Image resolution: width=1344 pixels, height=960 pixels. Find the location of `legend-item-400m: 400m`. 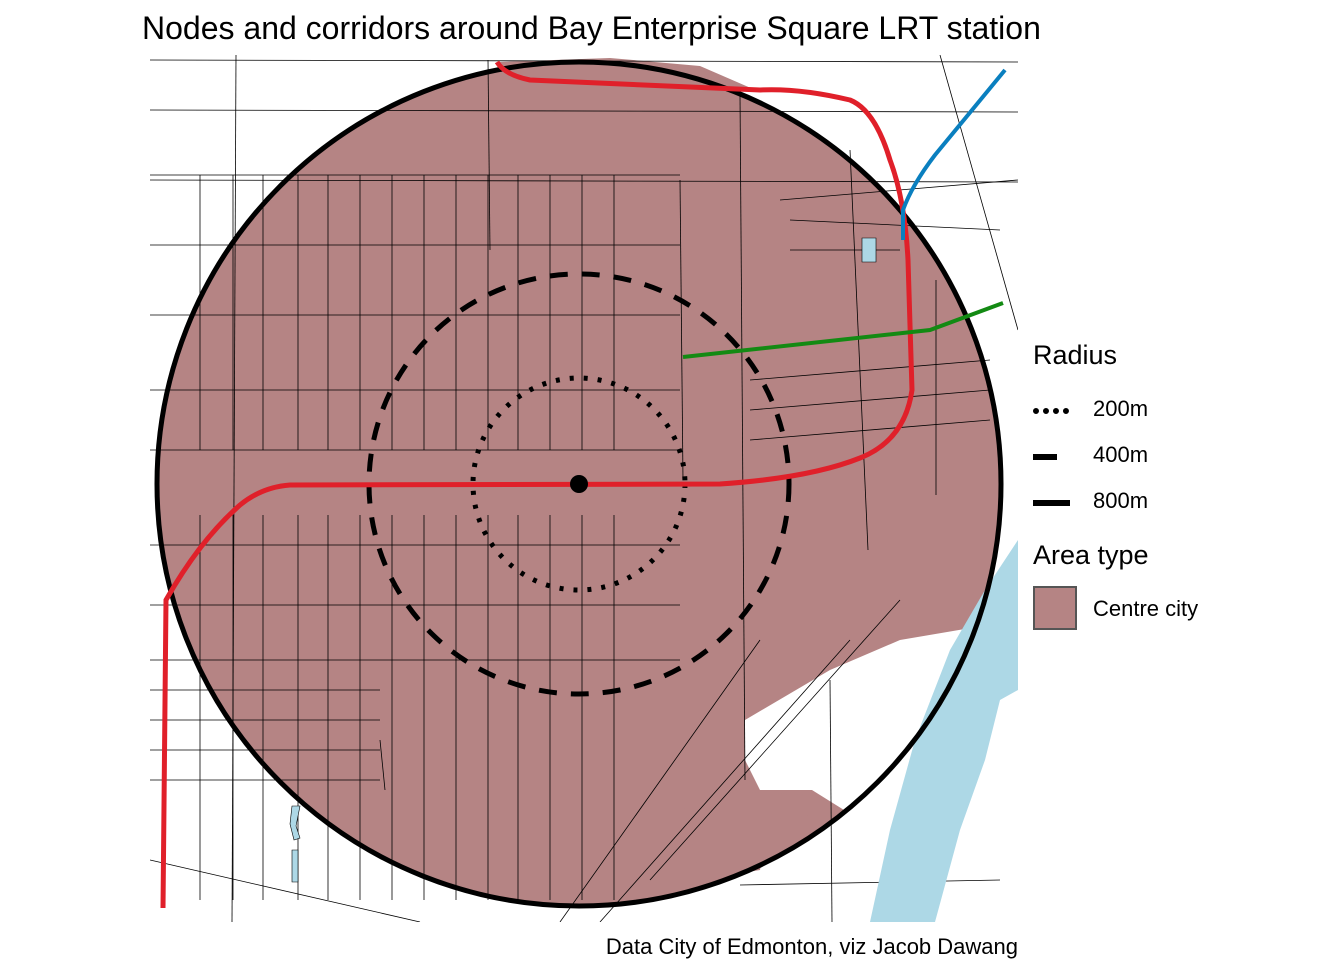

legend-item-400m: 400m is located at coordinates (1133, 455).